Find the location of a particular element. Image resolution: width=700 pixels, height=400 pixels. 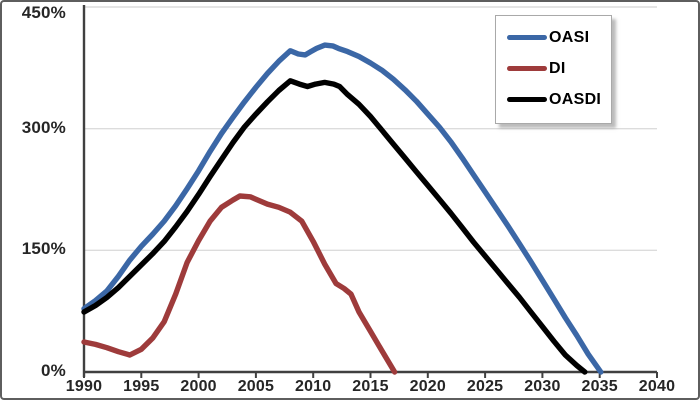

legend-label-oasdi: OASDI is located at coordinates (575, 99).